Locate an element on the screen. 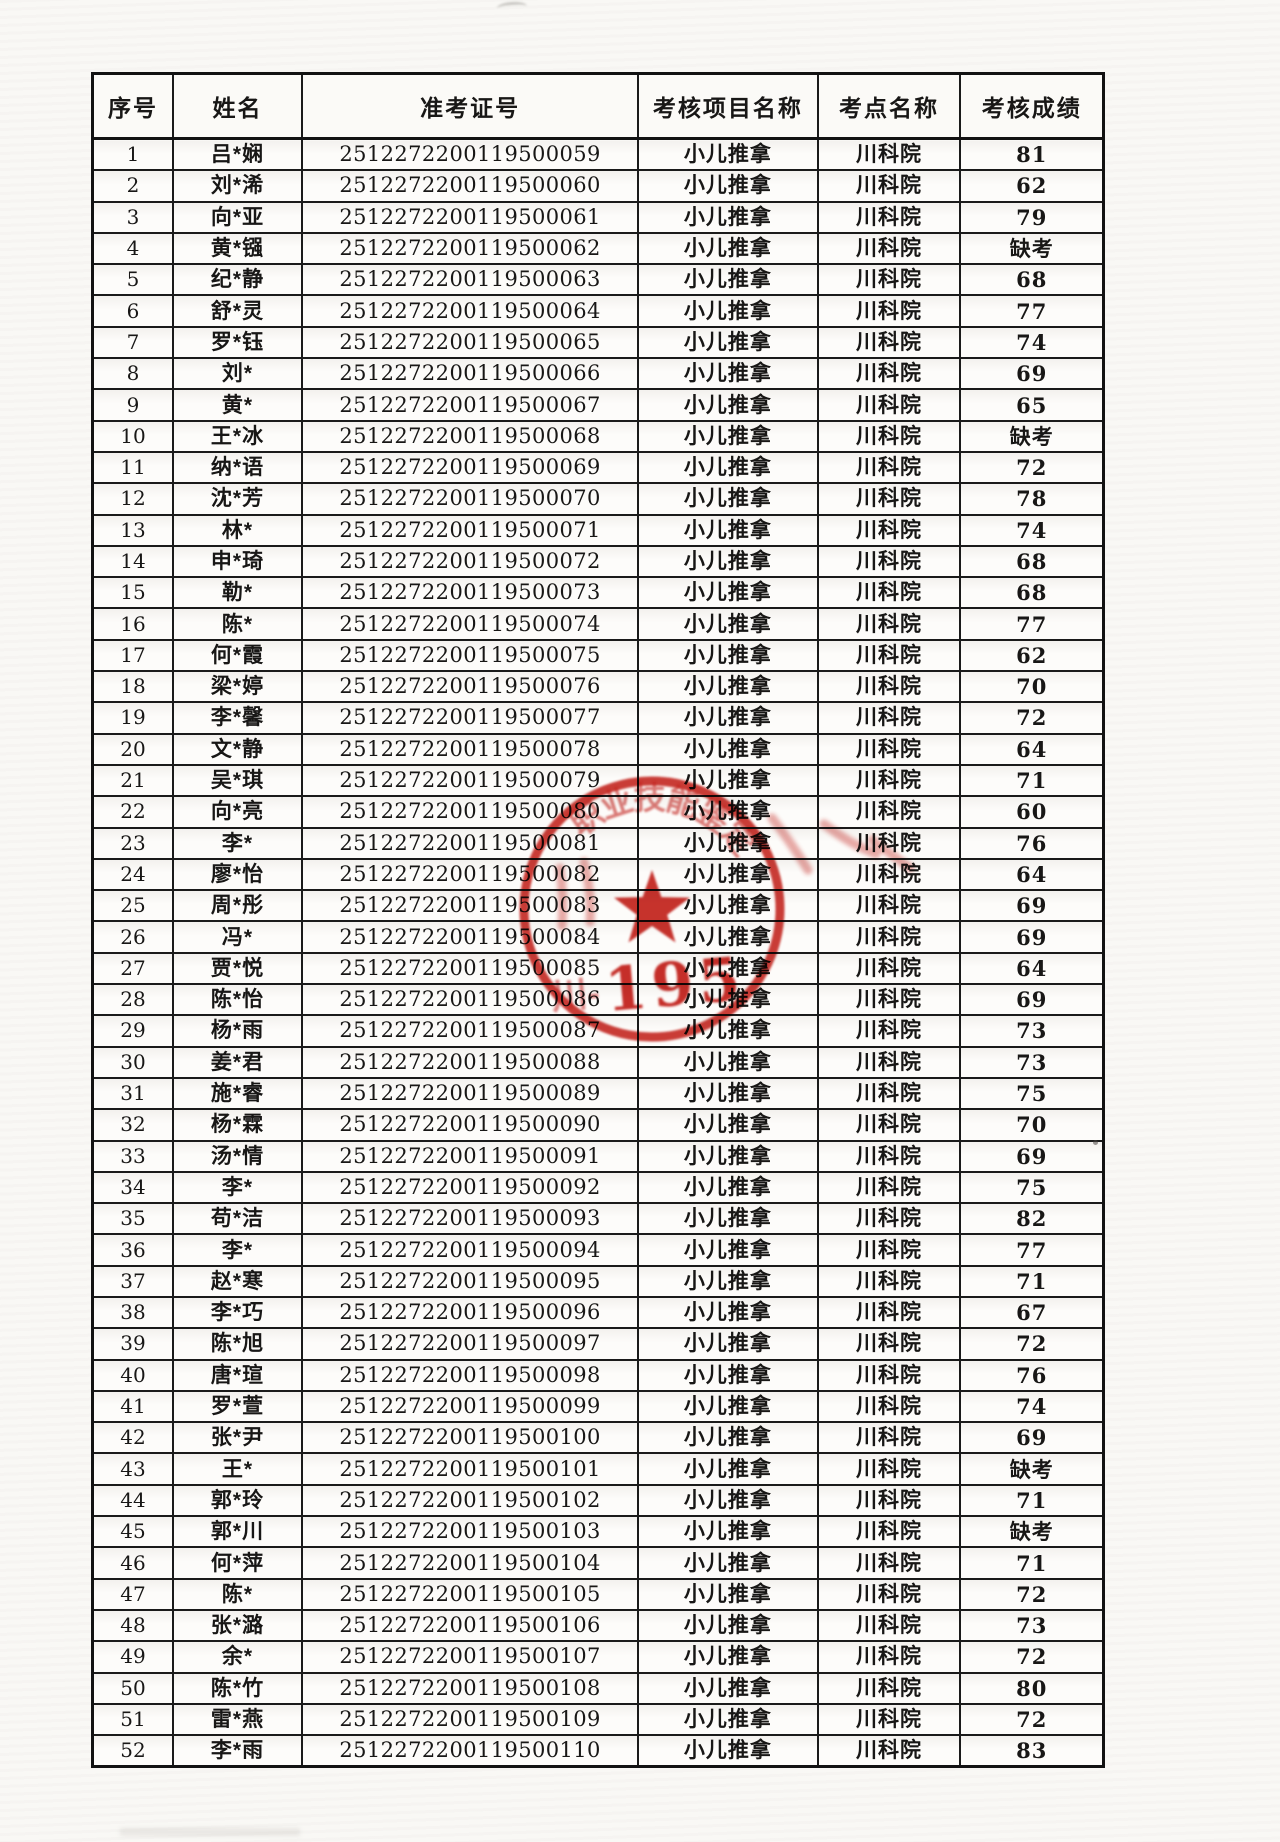 The height and width of the screenshot is (1842, 1280). cell-ticket: 2512272200119500063 is located at coordinates (470, 280).